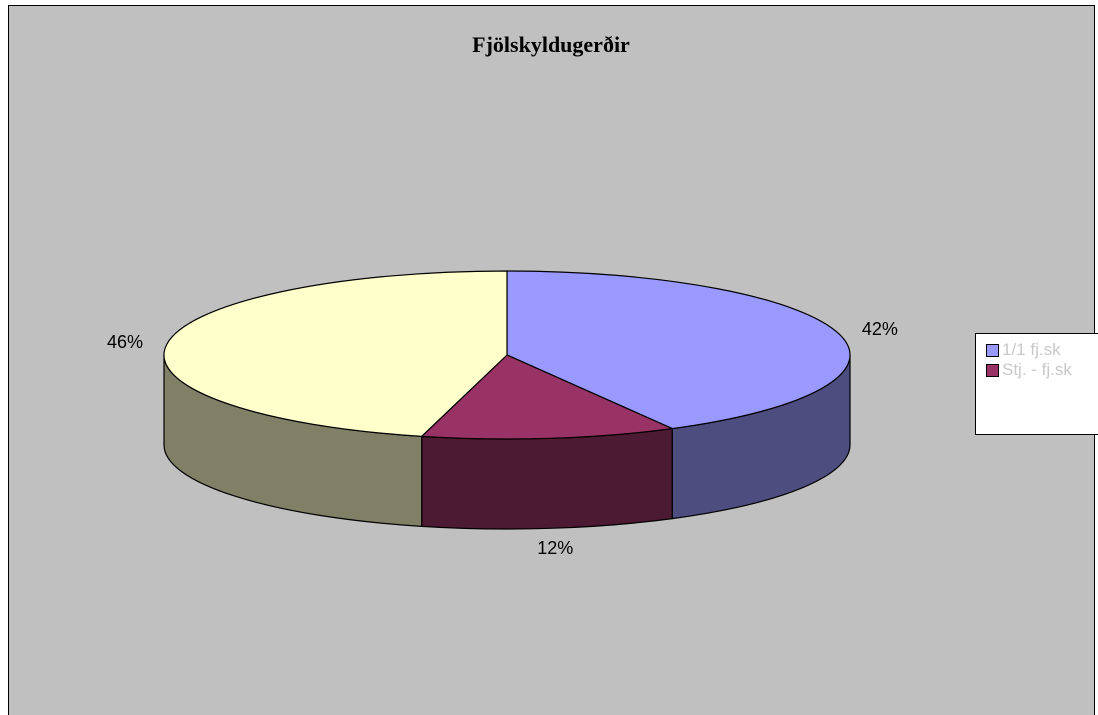  Describe the element at coordinates (551, 44) in the screenshot. I see `chart-title: Fjölskyldugerðir` at that location.